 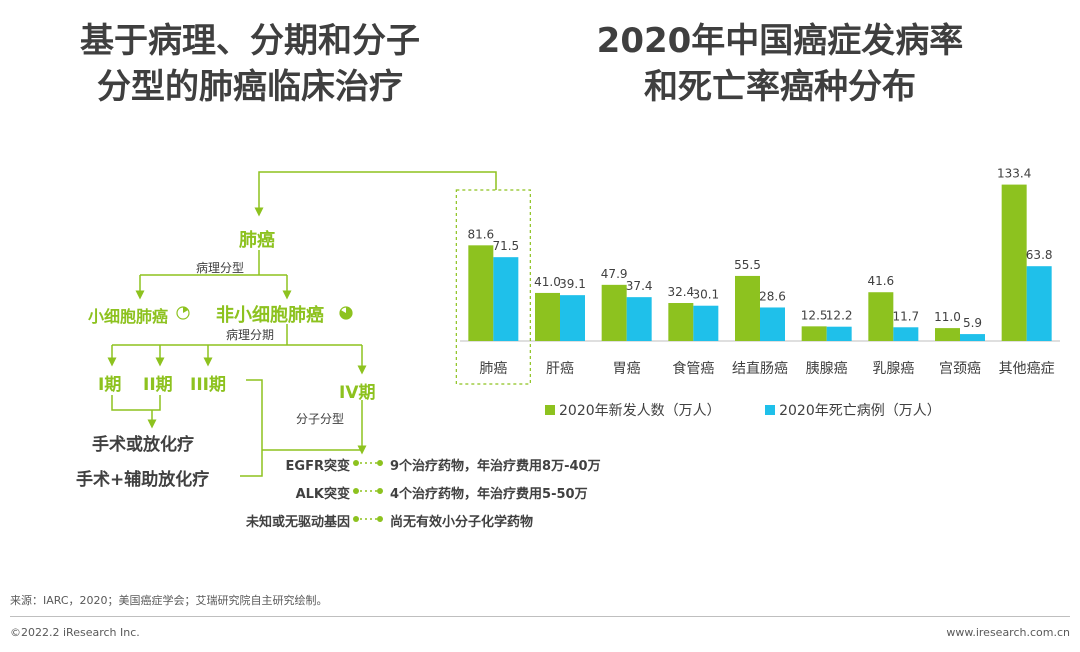 What do you see at coordinates (860, 411) in the screenshot?
I see `legend-label-deaths: 2020年死亡病例（万人）` at bounding box center [860, 411].